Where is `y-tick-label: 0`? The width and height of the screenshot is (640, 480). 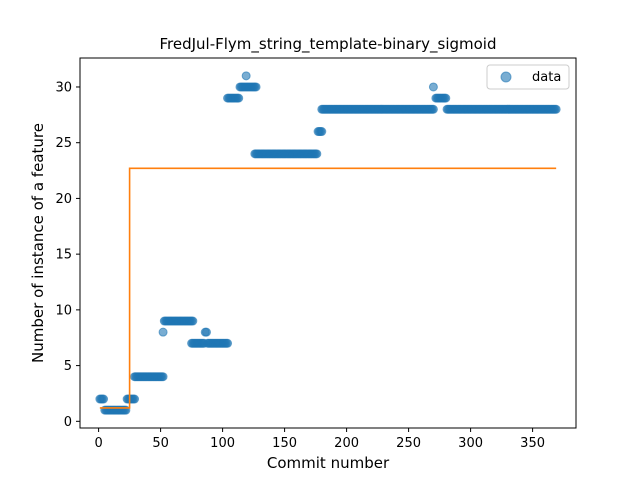
y-tick-label: 0 is located at coordinates (68, 422).